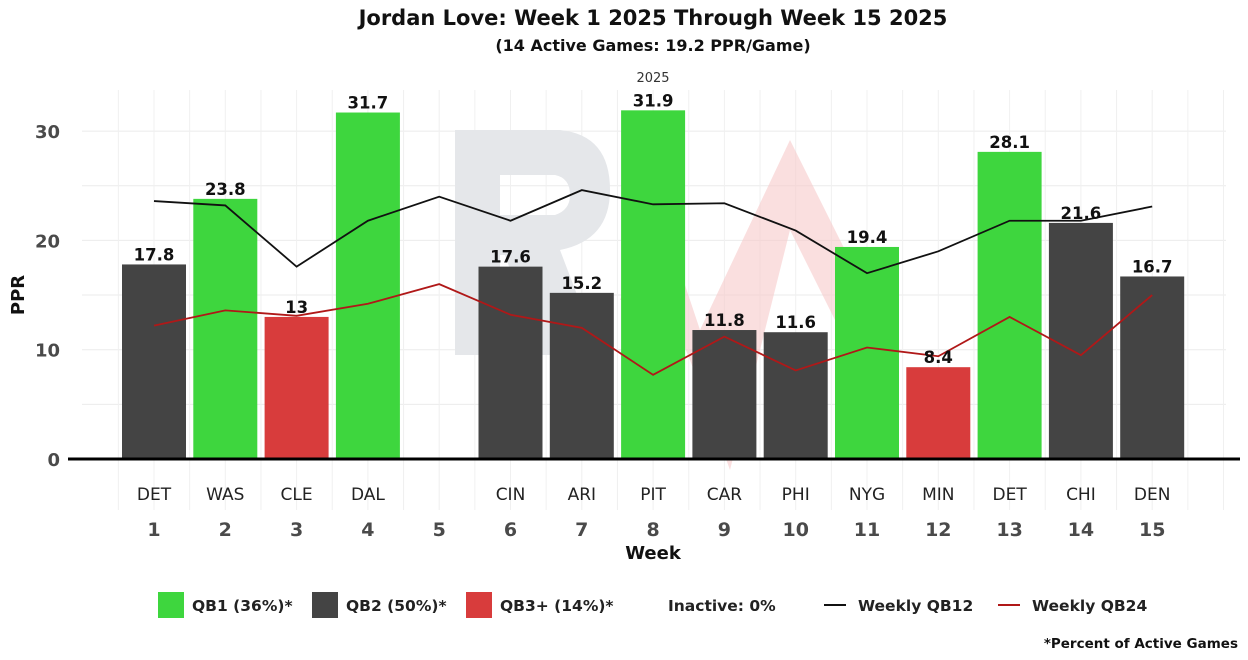 This screenshot has width=1248, height=660. Describe the element at coordinates (938, 357) in the screenshot. I see `value-label: 8.4` at that location.